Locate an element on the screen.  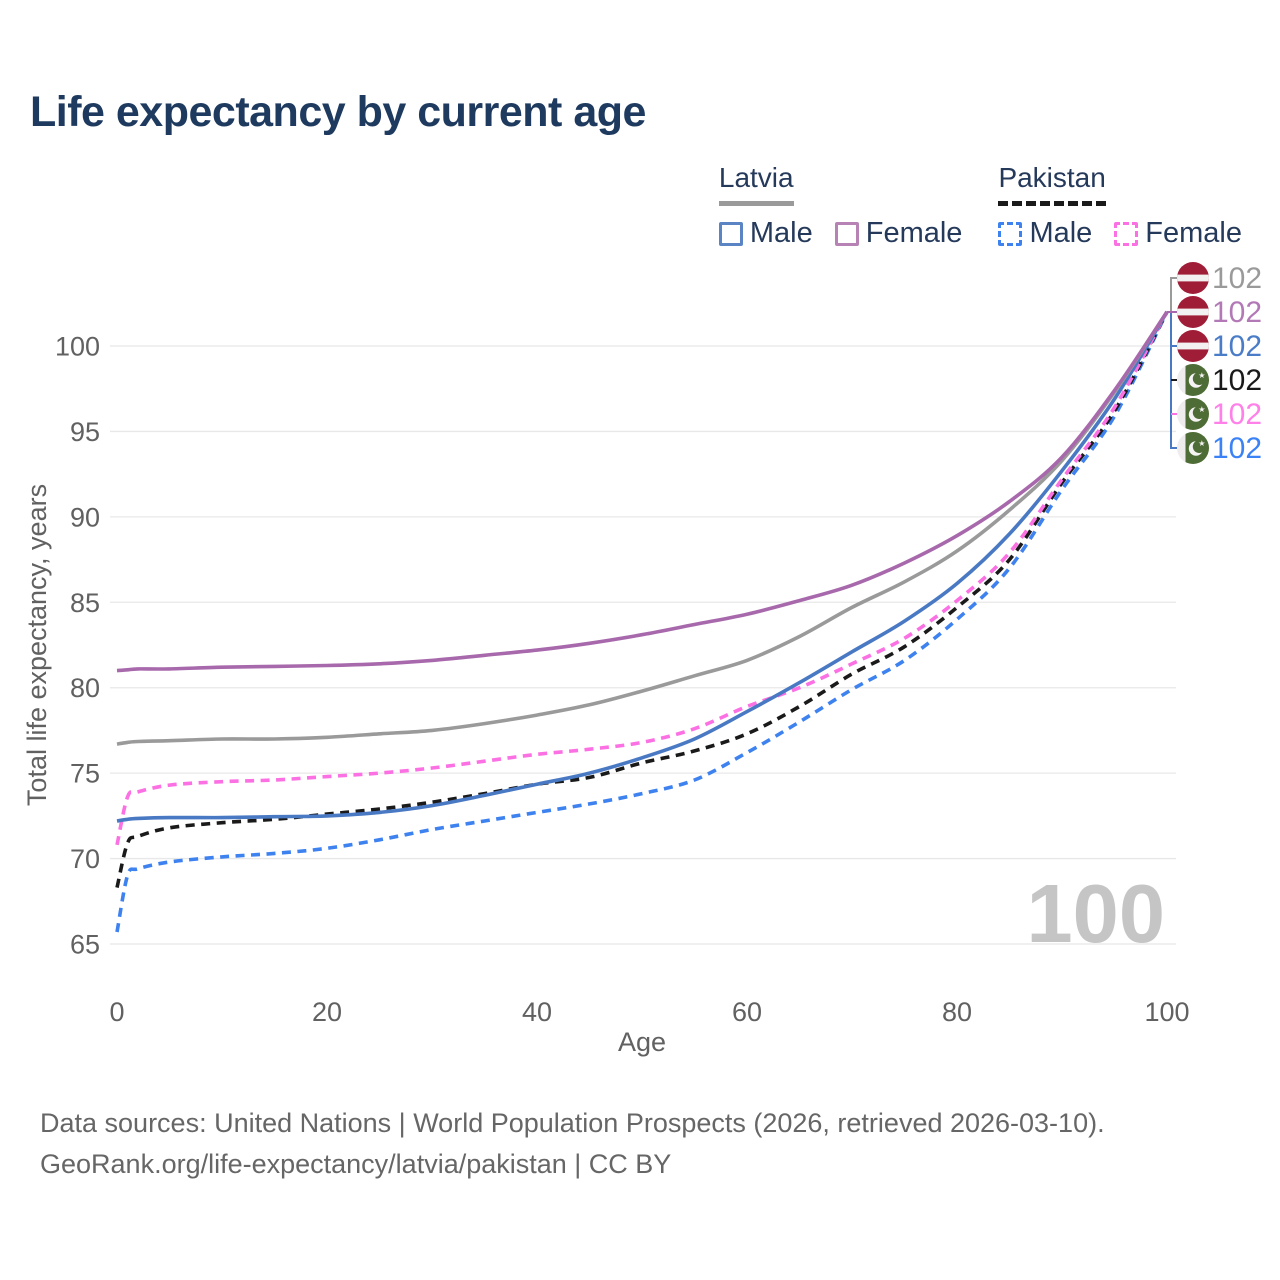
legend-swatch-latvia-male is located at coordinates (730, 233).